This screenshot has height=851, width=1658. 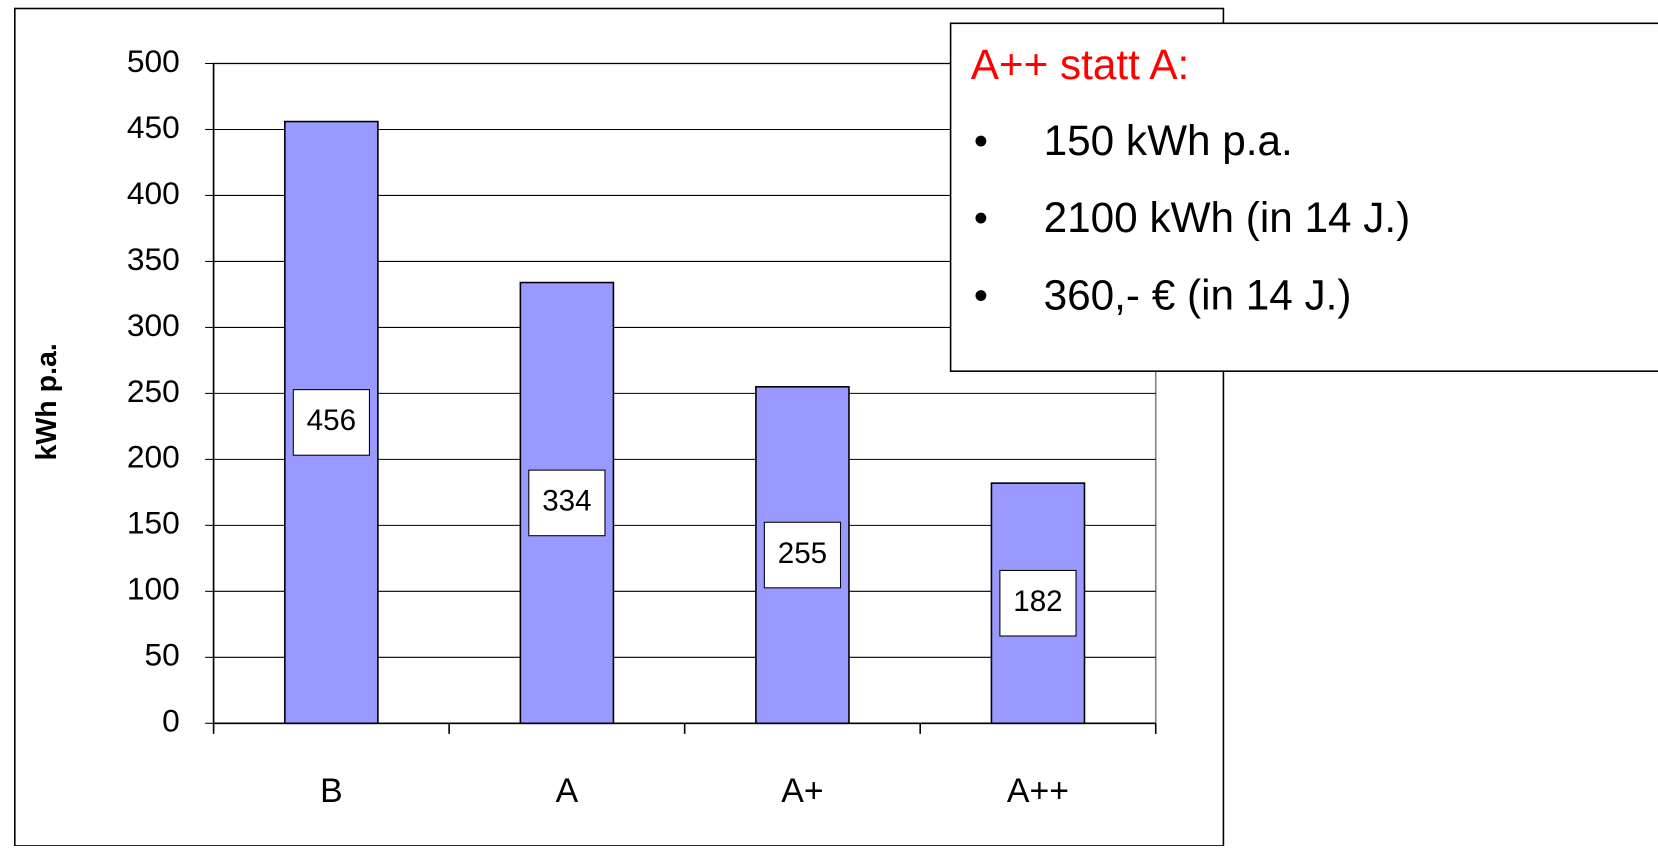 I want to click on y-tick-label: 0, so click(x=171, y=721).